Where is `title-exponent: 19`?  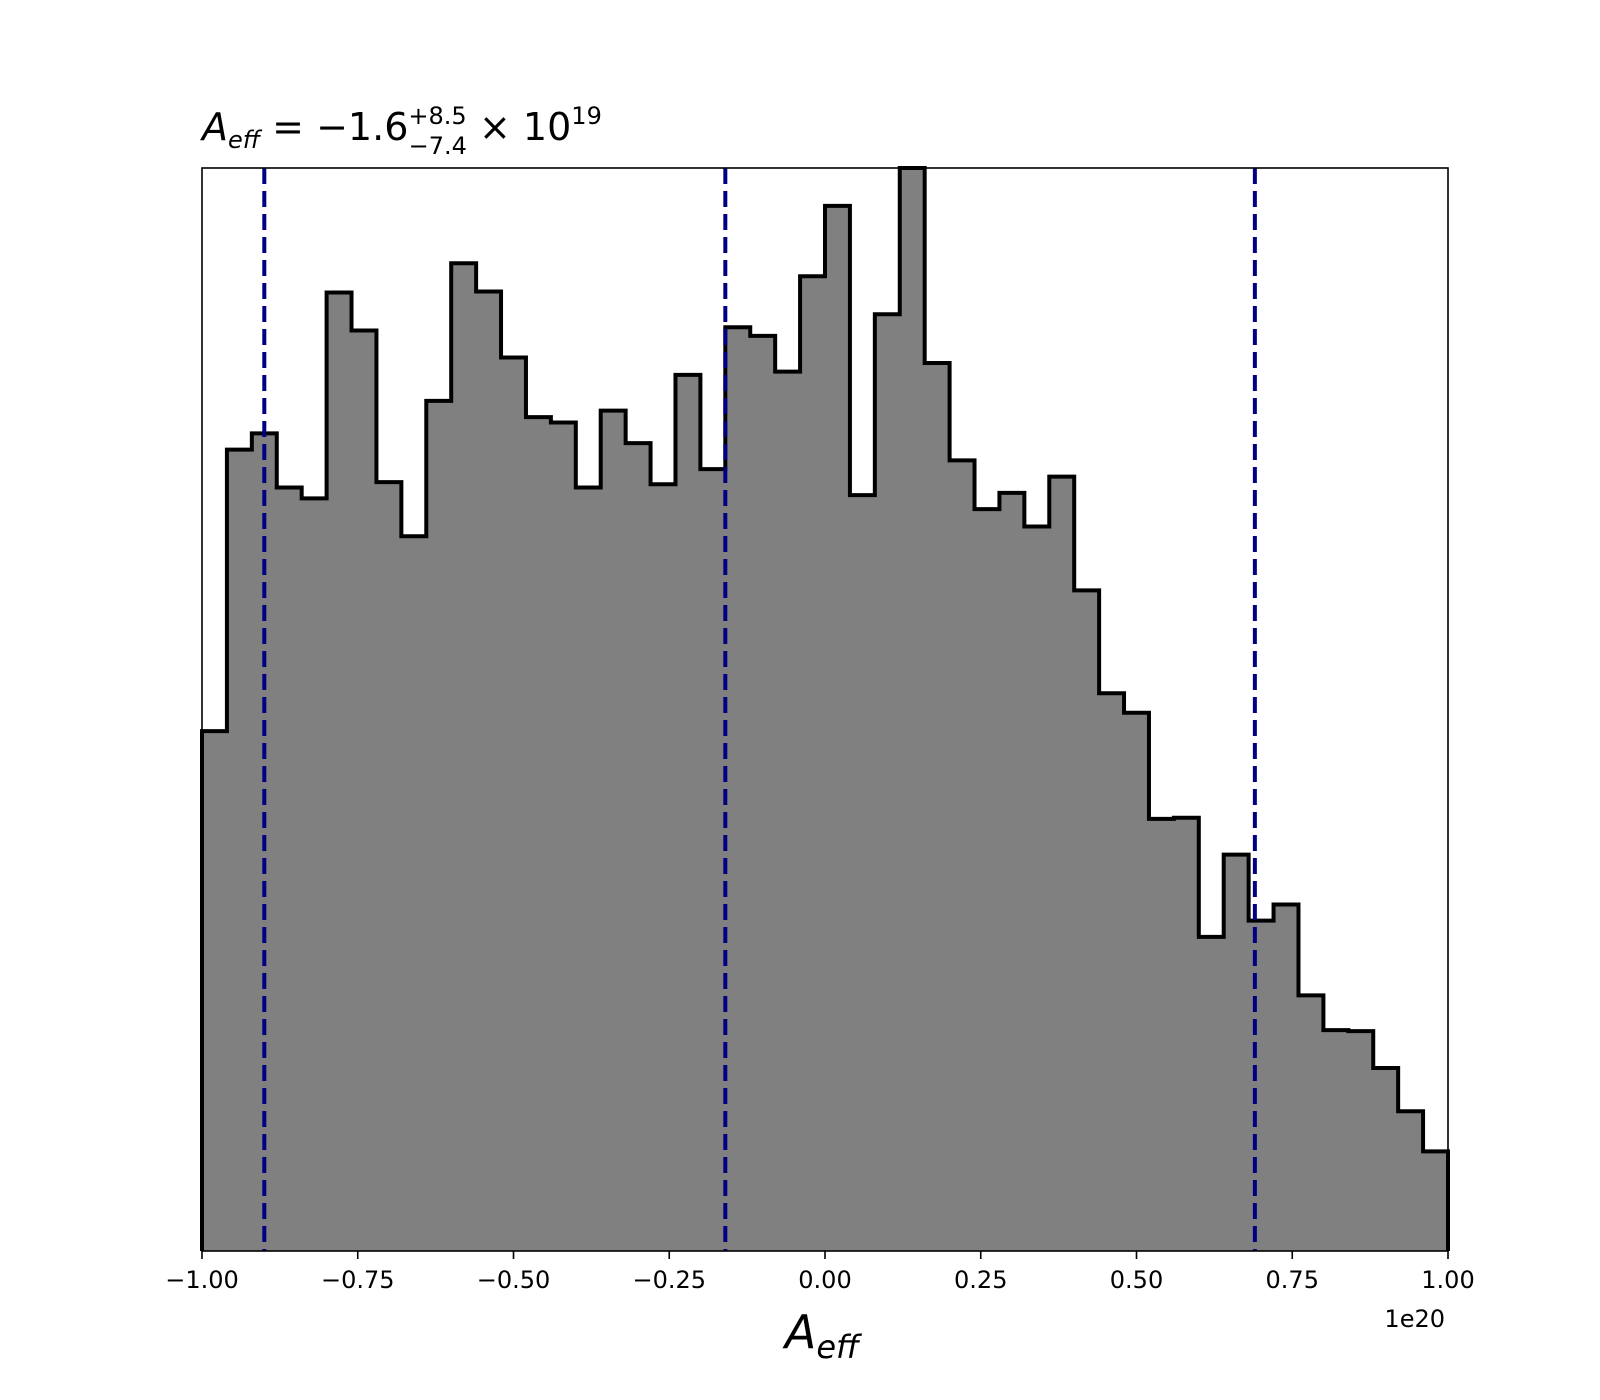
title-exponent: 19 is located at coordinates (586, 116).